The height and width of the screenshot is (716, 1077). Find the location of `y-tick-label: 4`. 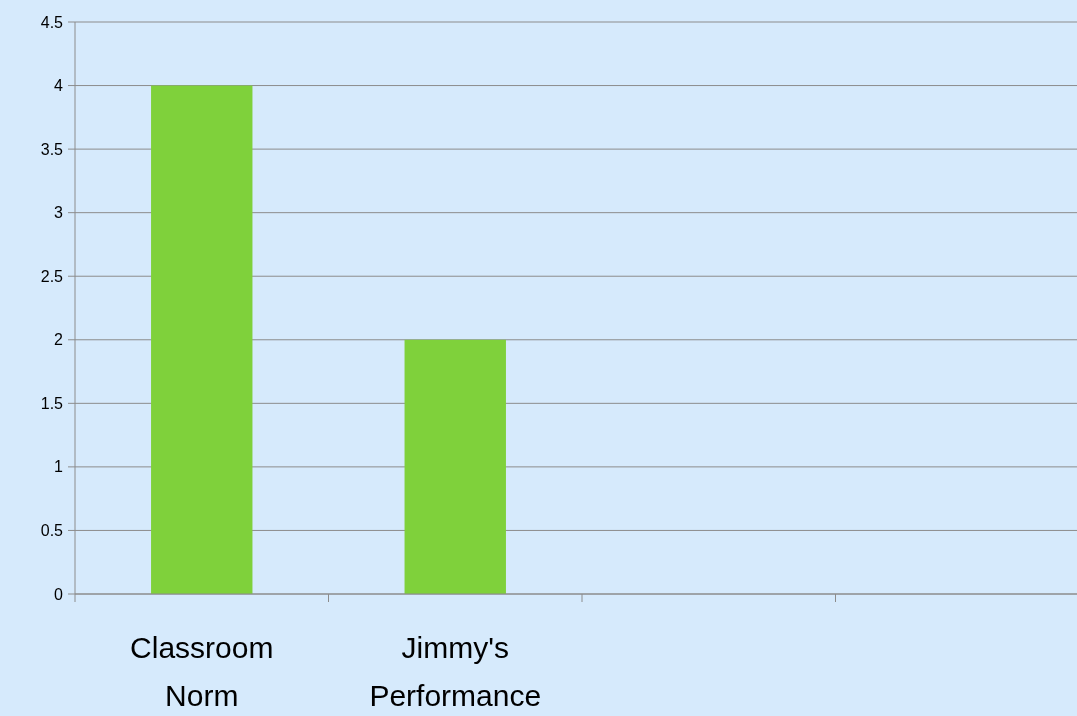

y-tick-label: 4 is located at coordinates (59, 86).